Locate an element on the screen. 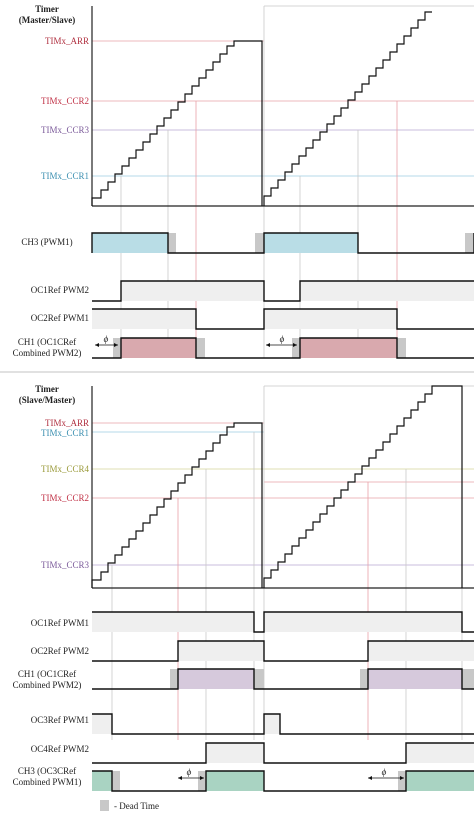  top-label-ccr2: TIMx_CCR2 is located at coordinates (65, 101).